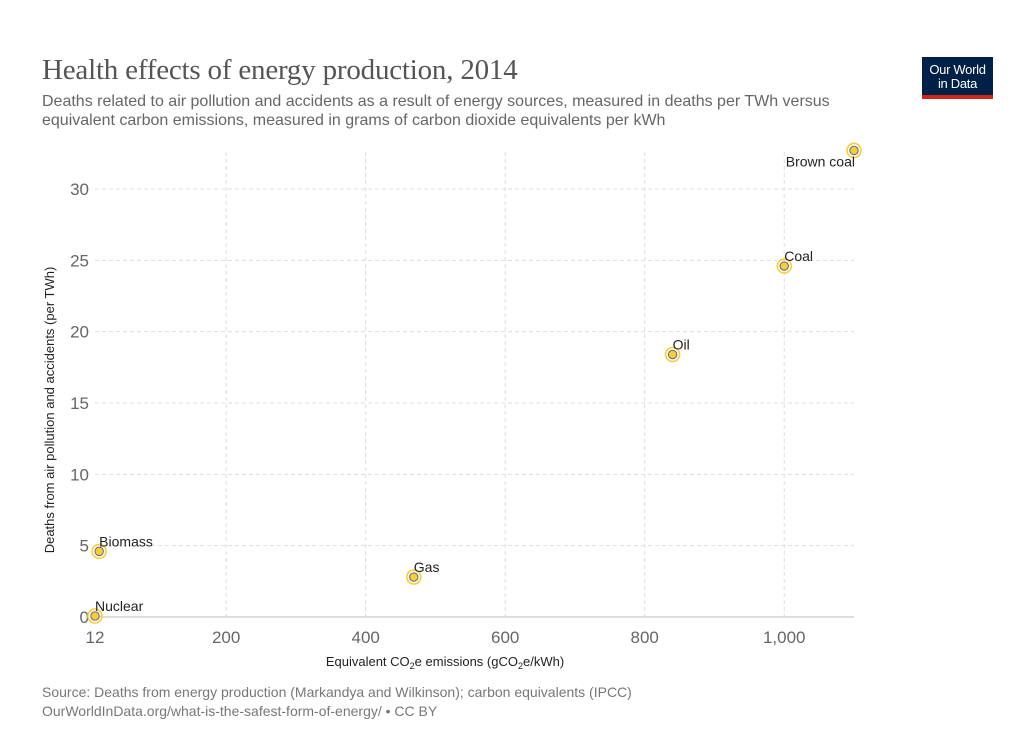 This screenshot has width=1024, height=753. Describe the element at coordinates (820, 161) in the screenshot. I see `point-label: Brown coal` at that location.